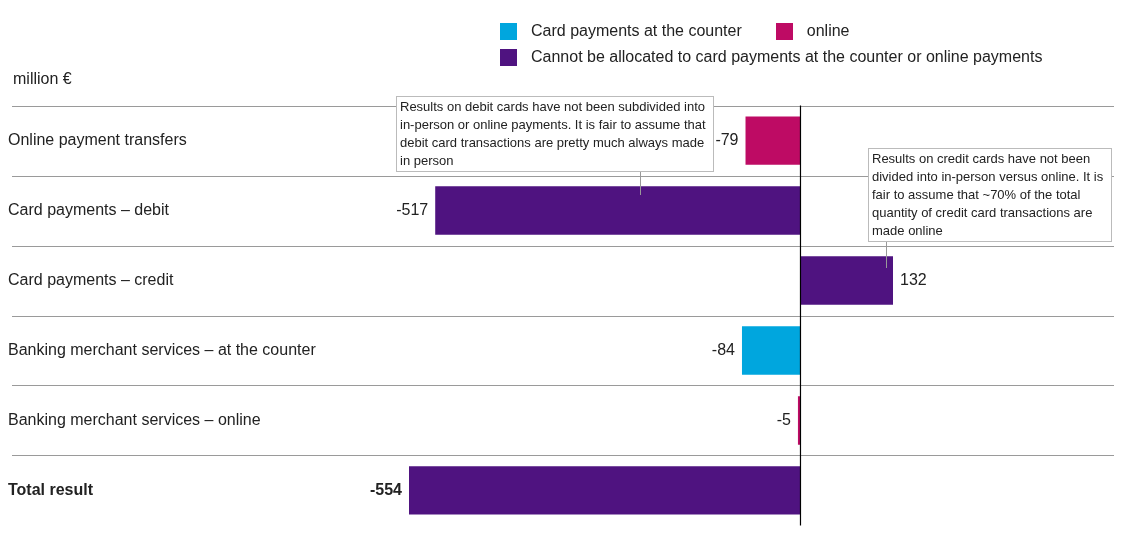 Image resolution: width=1122 pixels, height=547 pixels. Describe the element at coordinates (828, 31) in the screenshot. I see `legend-label: online` at that location.